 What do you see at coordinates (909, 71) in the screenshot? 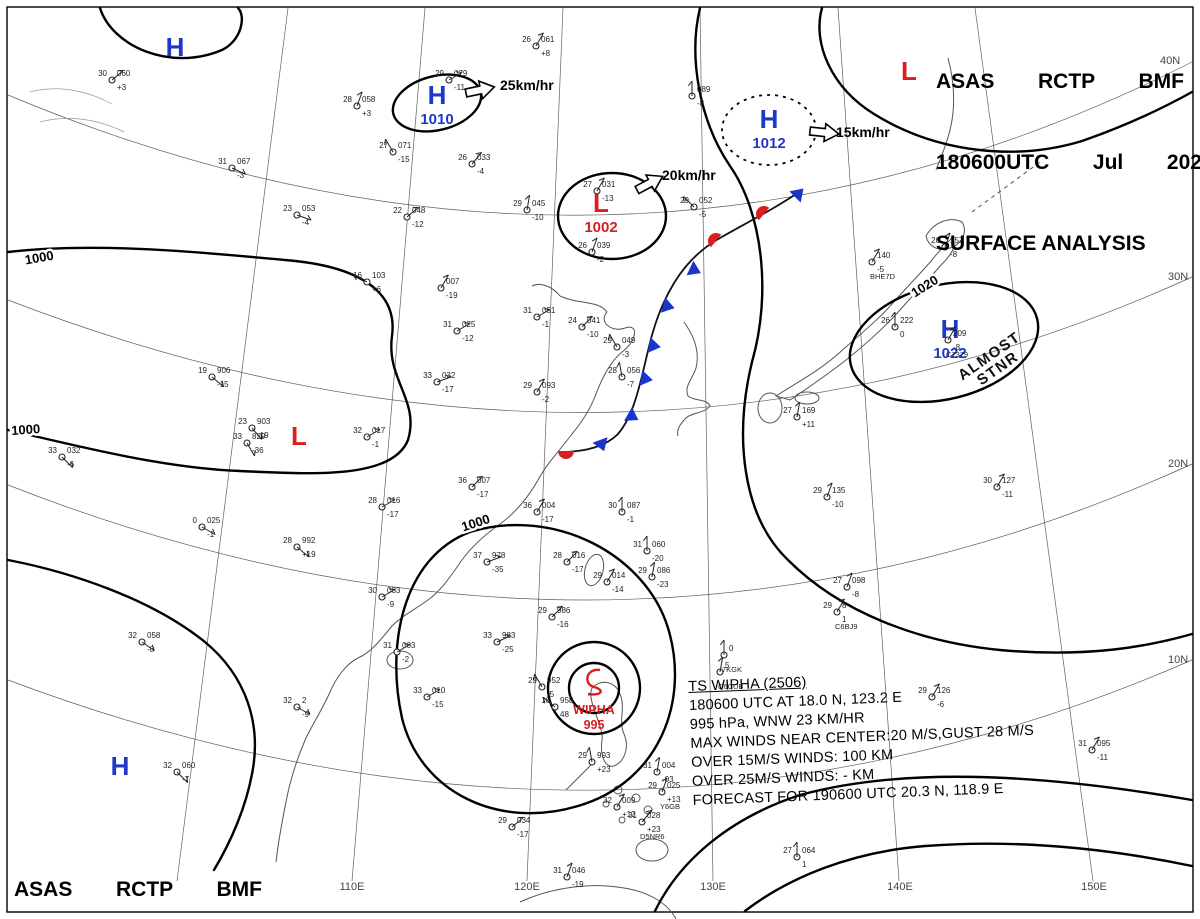
I see `pressure-symbol: L` at bounding box center [909, 71].